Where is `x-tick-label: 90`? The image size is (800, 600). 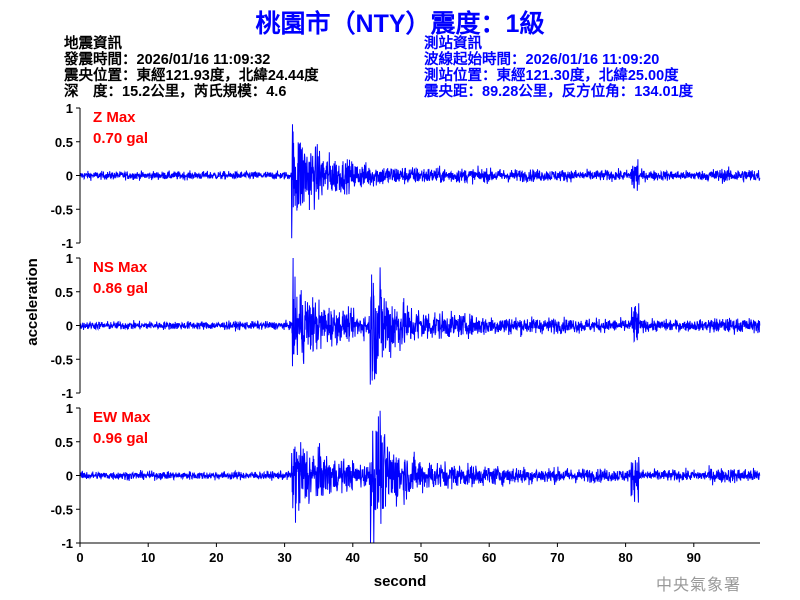 x-tick-label: 90 is located at coordinates (694, 557).